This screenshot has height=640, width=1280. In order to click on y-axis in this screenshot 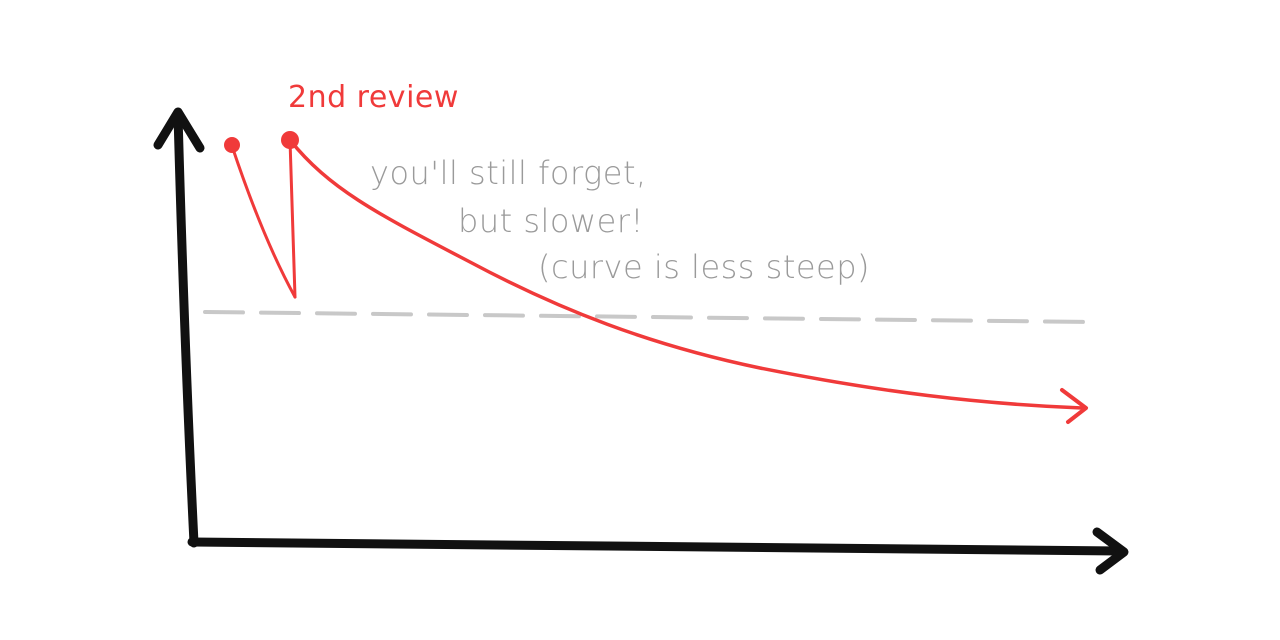, I will do `click(186, 329)`.